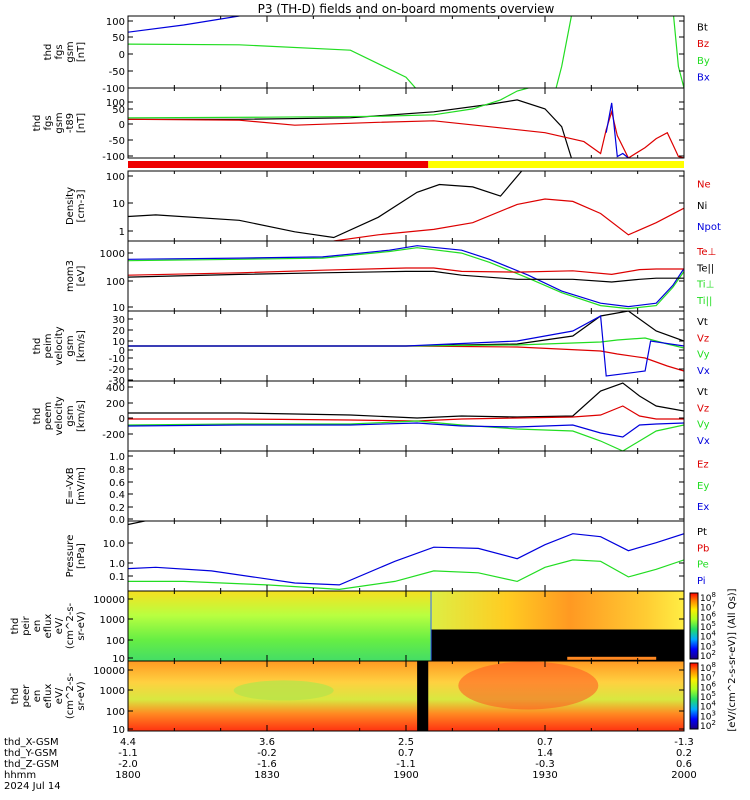 The width and height of the screenshot is (750, 800). I want to click on panel-frame, so click(406, 556).